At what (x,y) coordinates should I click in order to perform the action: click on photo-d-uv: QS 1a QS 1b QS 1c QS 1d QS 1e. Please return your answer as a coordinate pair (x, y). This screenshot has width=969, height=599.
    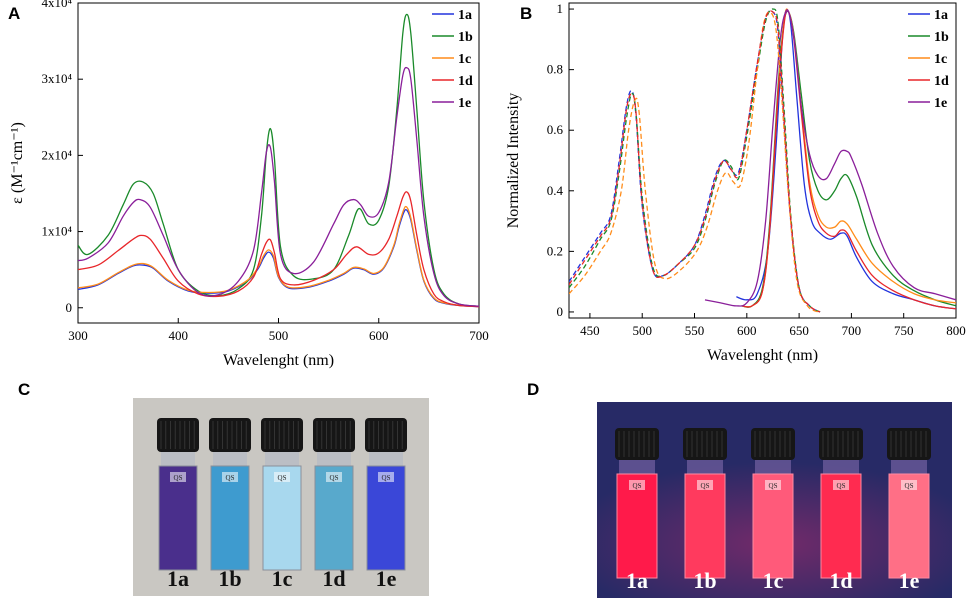
    Looking at the image, I should click on (774, 500).